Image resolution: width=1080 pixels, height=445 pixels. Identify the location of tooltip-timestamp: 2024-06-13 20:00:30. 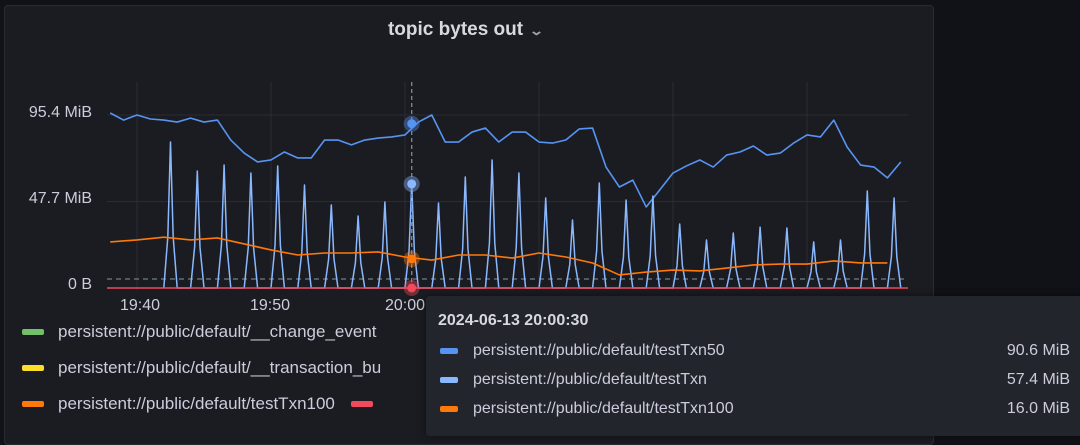
(513, 320).